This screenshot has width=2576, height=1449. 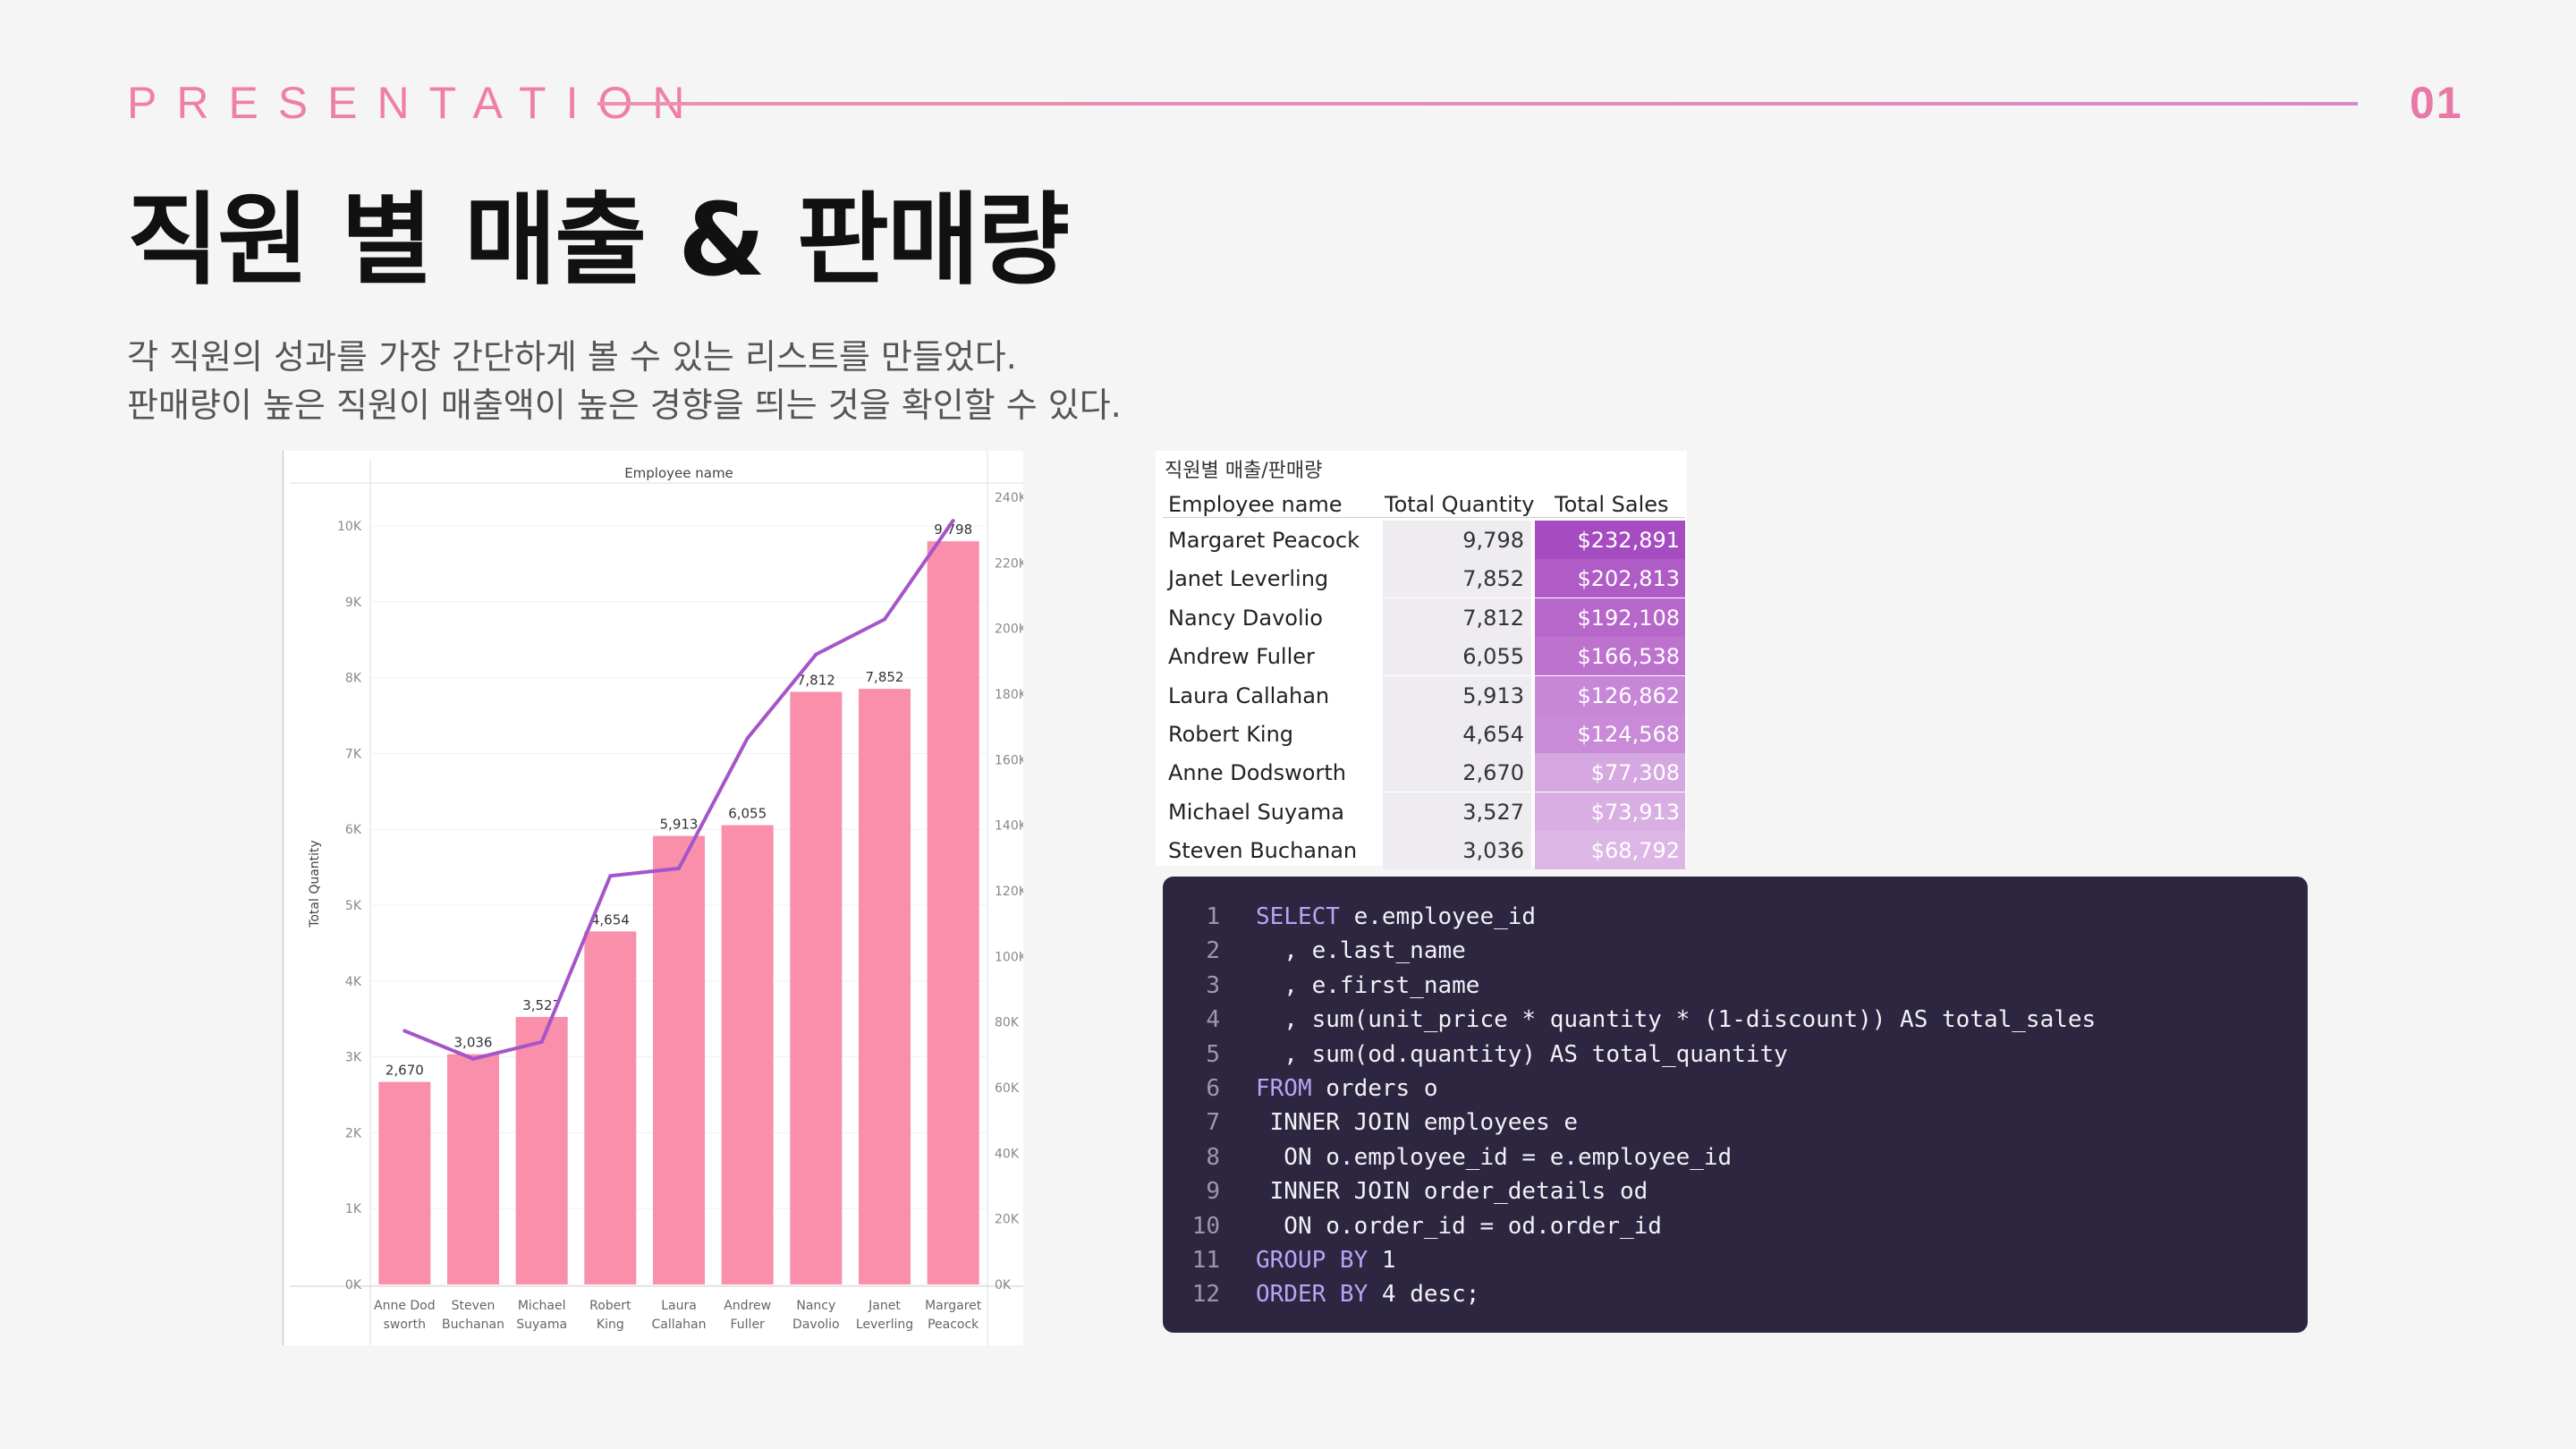 What do you see at coordinates (1610, 617) in the screenshot?
I see `sales-cell: $192,108` at bounding box center [1610, 617].